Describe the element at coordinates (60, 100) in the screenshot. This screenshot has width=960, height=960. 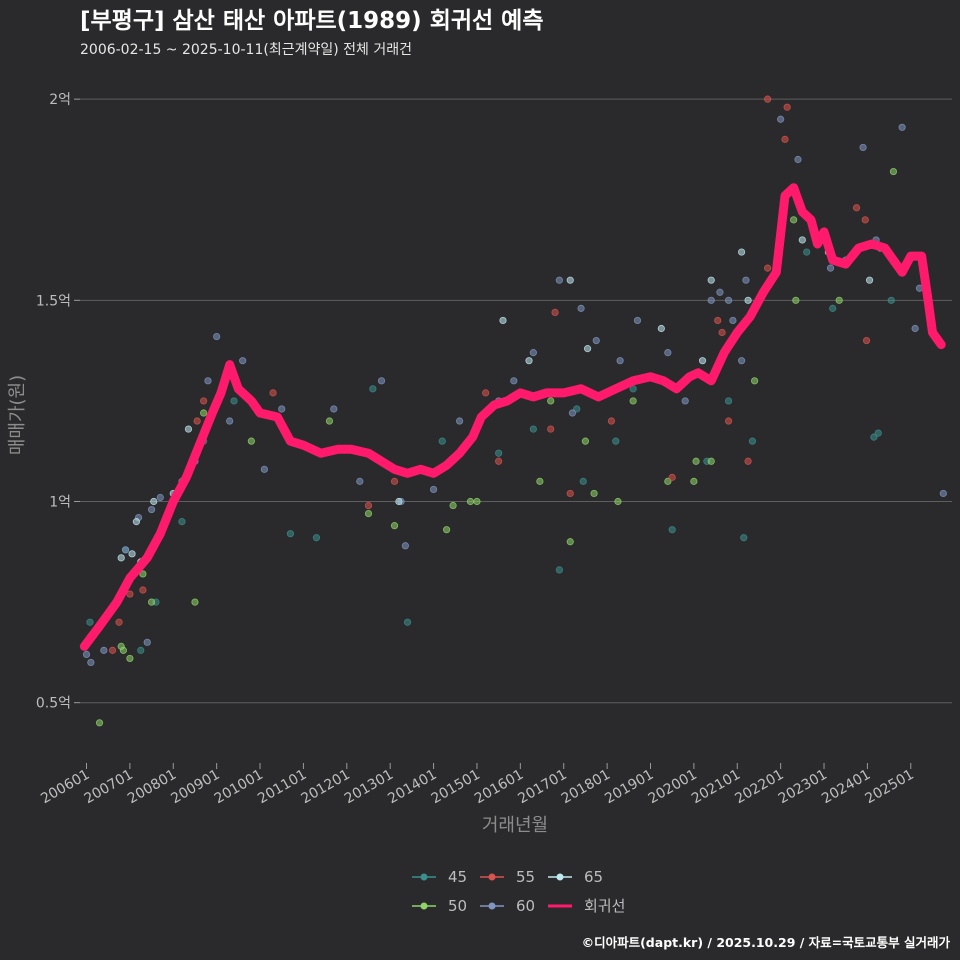
I see `y-tick-label: 2억` at that location.